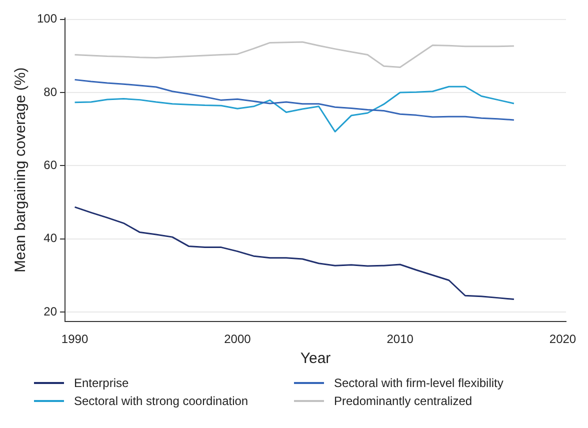  I want to click on legend-label: Sectoral with strong coordination, so click(161, 401).